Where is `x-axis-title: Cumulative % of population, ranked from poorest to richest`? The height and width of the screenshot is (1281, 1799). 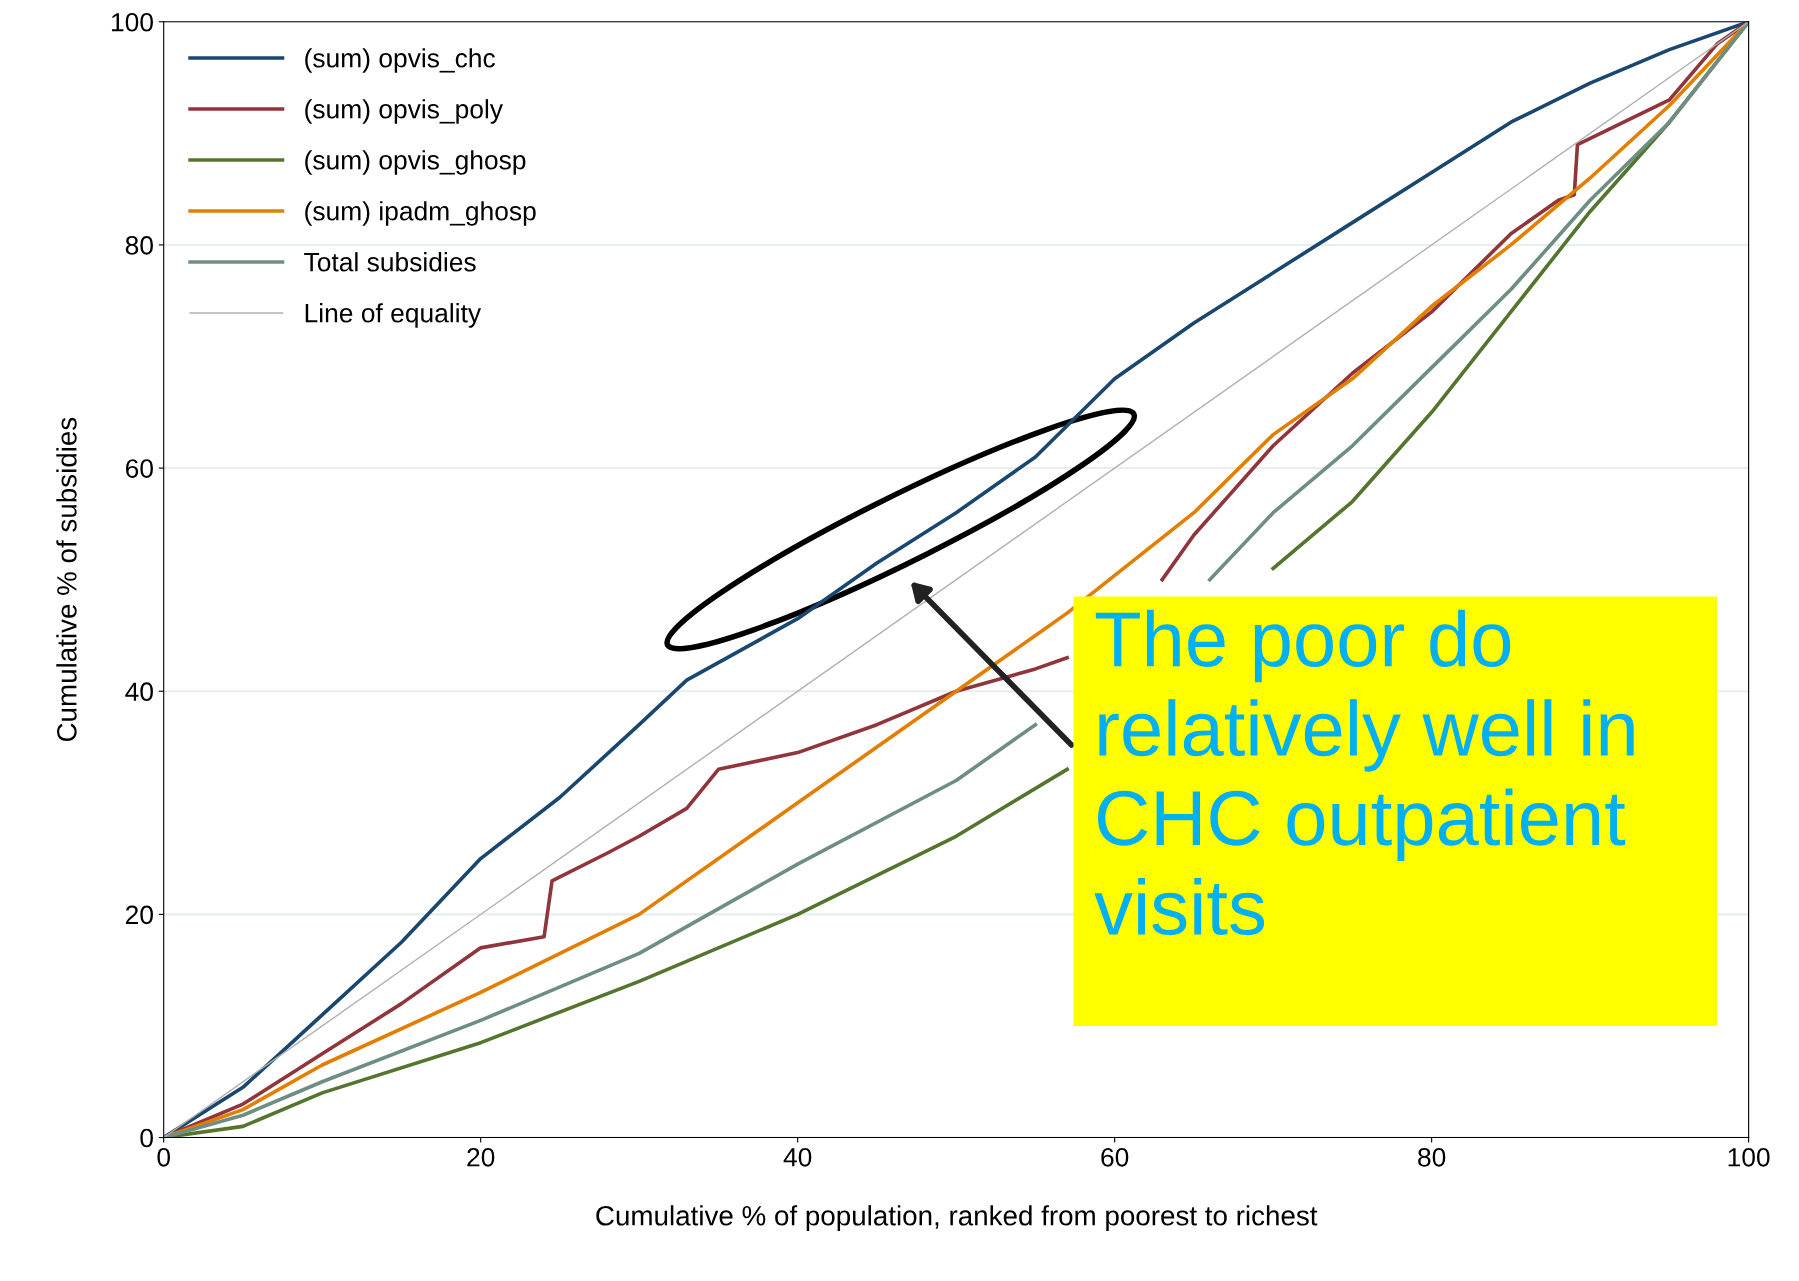
x-axis-title: Cumulative % of population, ranked from poorest to richest is located at coordinates (957, 1218).